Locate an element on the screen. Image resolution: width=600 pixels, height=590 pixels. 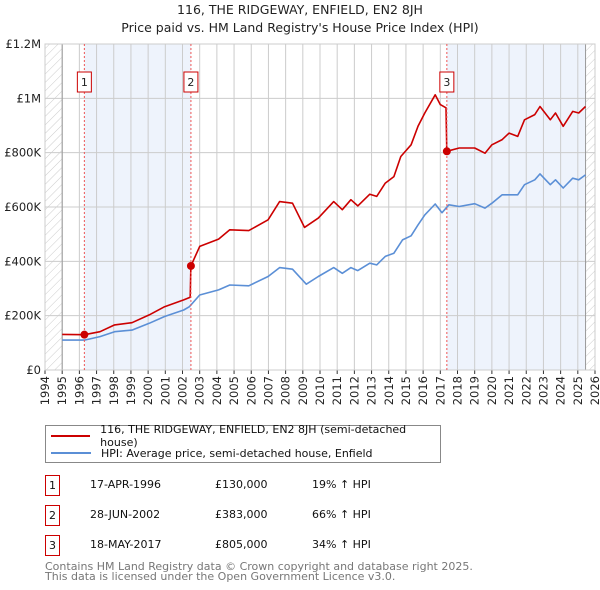
chart-title: 116, THE RIDGEWAY, ENFIELD, EN2 8JH is located at coordinates (300, 9).